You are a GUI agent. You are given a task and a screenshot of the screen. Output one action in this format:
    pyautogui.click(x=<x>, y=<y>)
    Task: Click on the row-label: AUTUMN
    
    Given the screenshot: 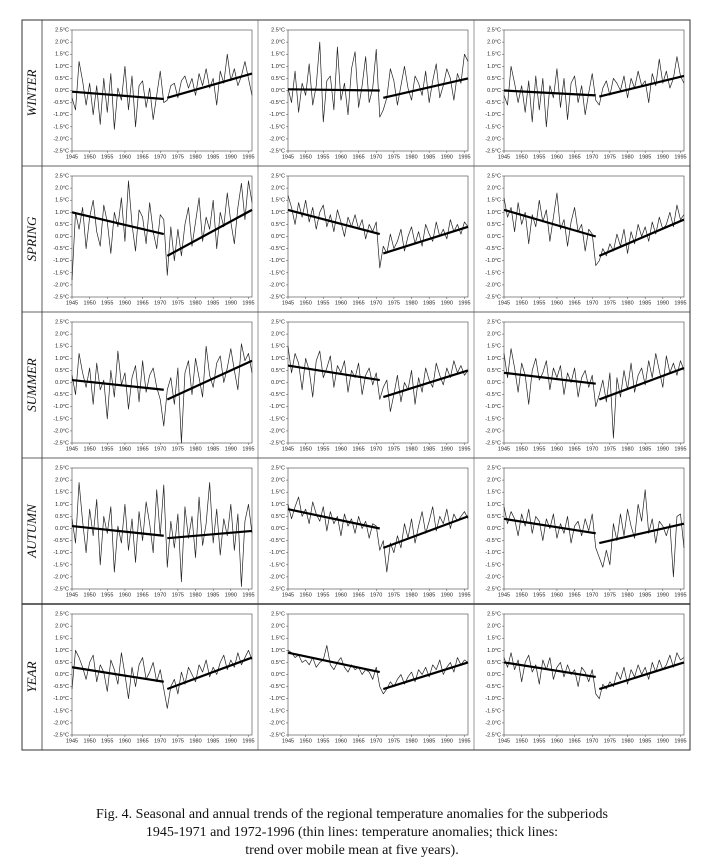 What is the action you would take?
    pyautogui.click(x=31, y=531)
    